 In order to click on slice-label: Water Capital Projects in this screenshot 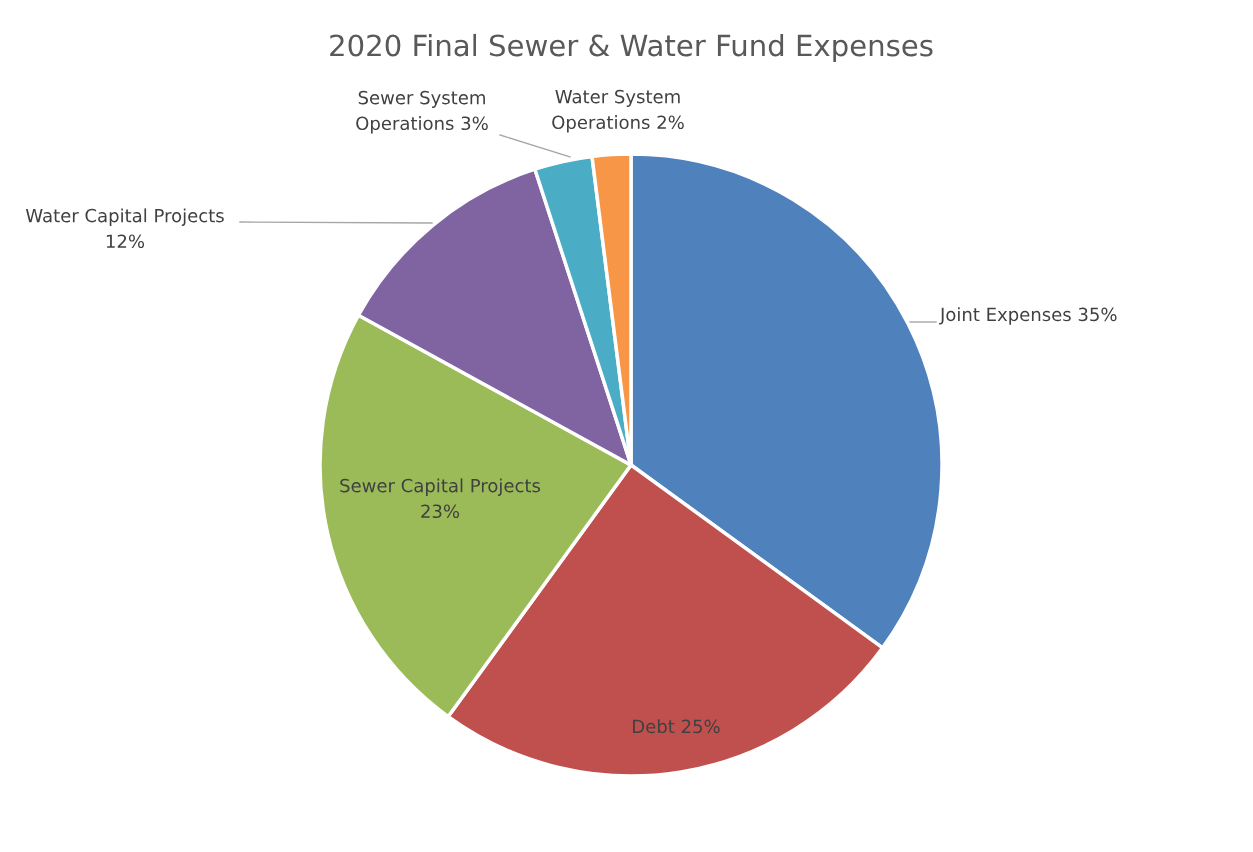, I will do `click(124, 217)`.